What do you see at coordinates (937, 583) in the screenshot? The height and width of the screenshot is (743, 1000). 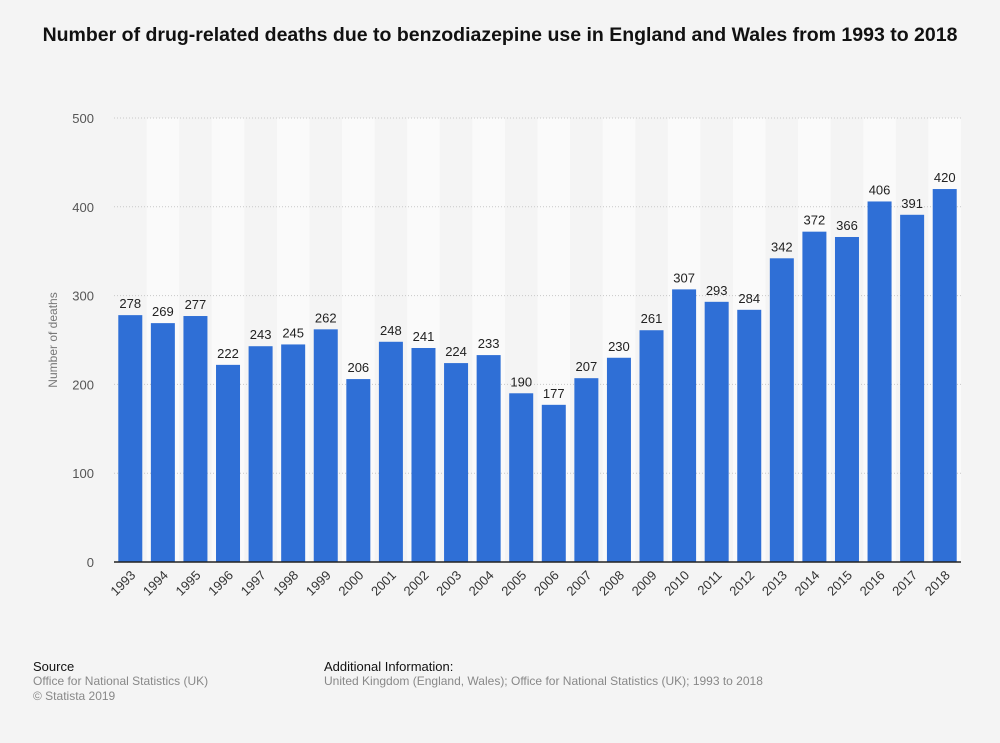 I see `x-tick-label: 2018` at bounding box center [937, 583].